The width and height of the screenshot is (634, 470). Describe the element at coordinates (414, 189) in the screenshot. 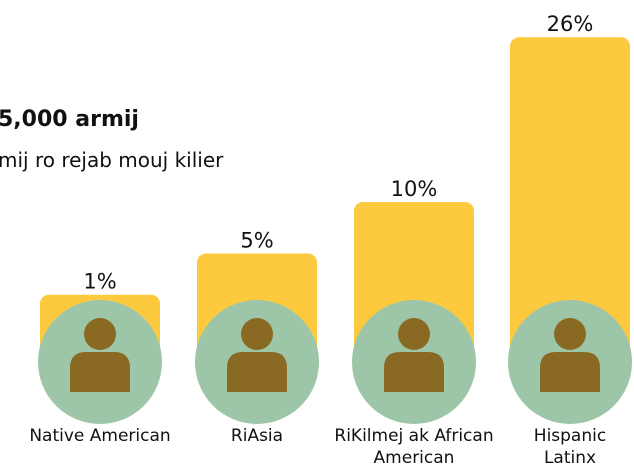

I see `value-label: 10%` at that location.